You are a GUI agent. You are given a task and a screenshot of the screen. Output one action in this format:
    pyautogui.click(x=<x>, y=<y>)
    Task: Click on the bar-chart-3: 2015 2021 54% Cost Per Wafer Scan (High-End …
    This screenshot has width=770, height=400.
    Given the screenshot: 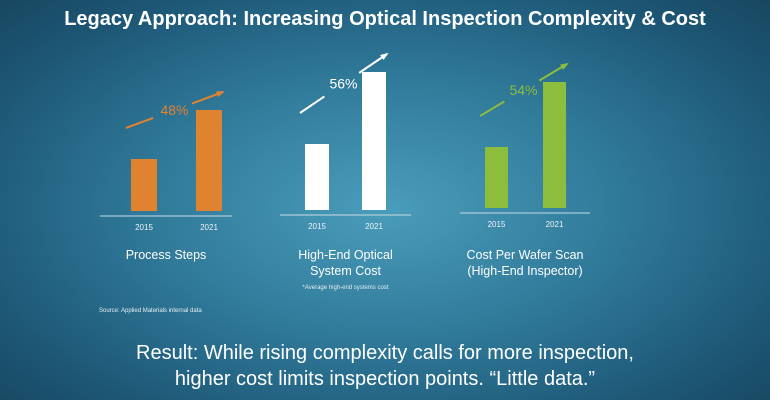 What is the action you would take?
    pyautogui.click(x=525, y=170)
    